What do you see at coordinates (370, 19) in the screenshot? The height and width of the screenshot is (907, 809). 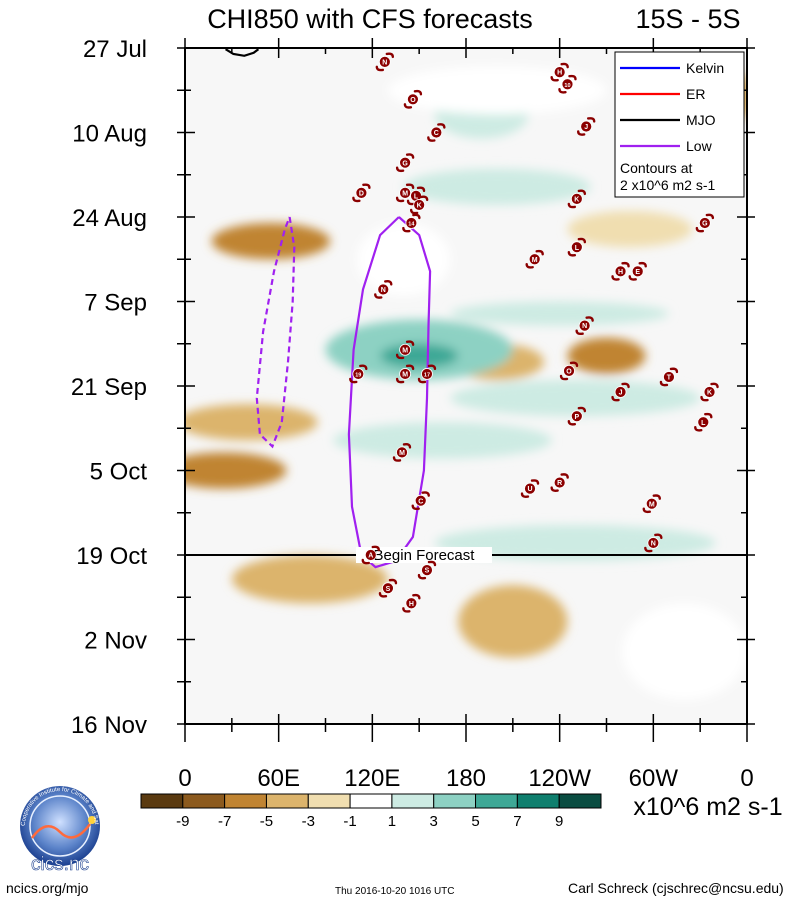 I see `chart-title: CHI850 with CFS forecasts` at bounding box center [370, 19].